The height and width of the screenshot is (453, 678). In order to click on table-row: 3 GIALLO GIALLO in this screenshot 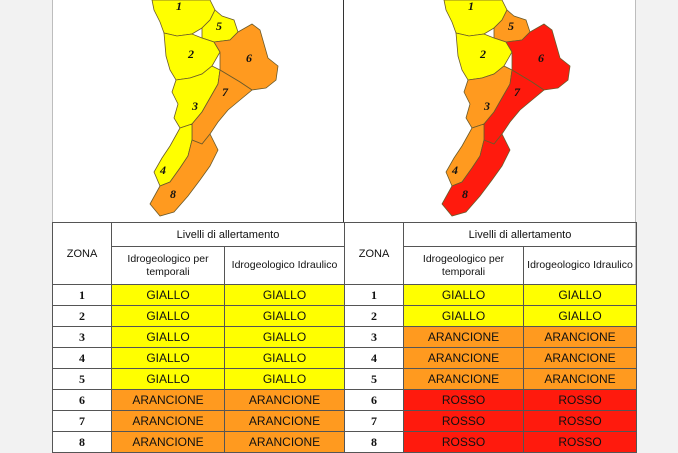, I will do `click(198, 337)`.